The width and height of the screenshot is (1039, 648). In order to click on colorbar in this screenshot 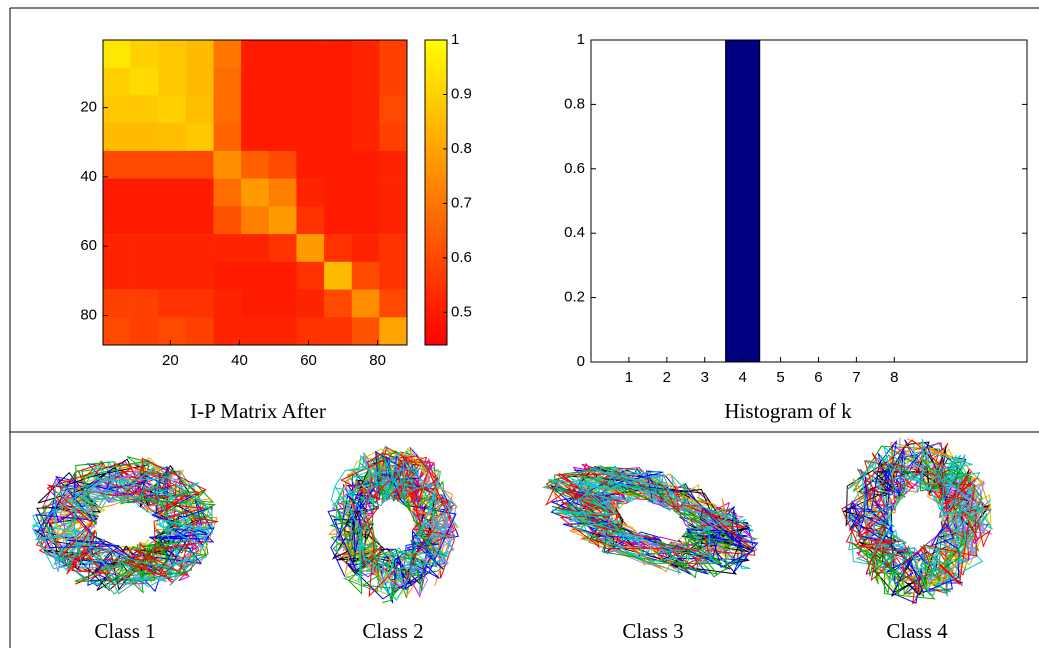, I will do `click(436, 192)`.